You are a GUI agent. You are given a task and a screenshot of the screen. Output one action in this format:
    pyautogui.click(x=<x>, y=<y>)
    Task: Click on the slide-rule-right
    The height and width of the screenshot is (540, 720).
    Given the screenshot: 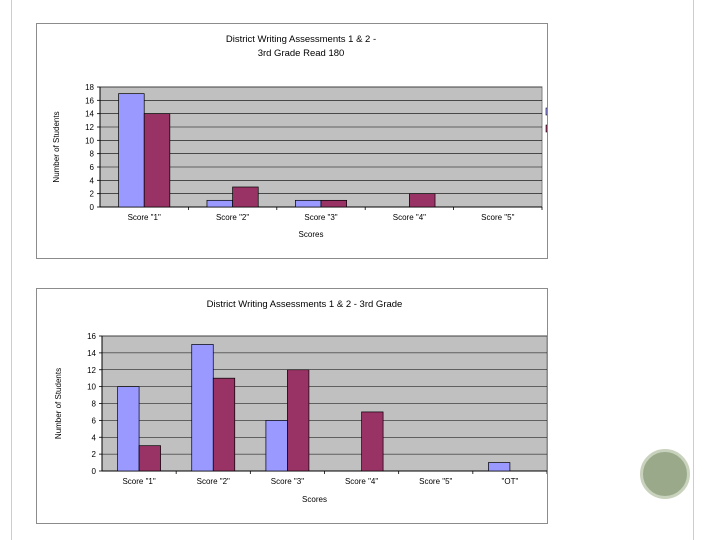 What is the action you would take?
    pyautogui.click(x=693, y=270)
    